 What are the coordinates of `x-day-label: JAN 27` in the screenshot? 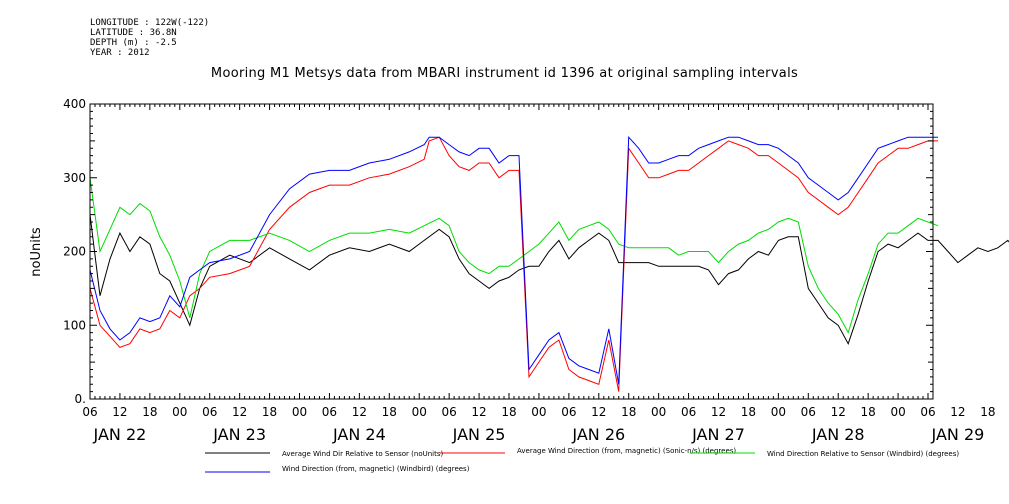 It's located at (718, 434).